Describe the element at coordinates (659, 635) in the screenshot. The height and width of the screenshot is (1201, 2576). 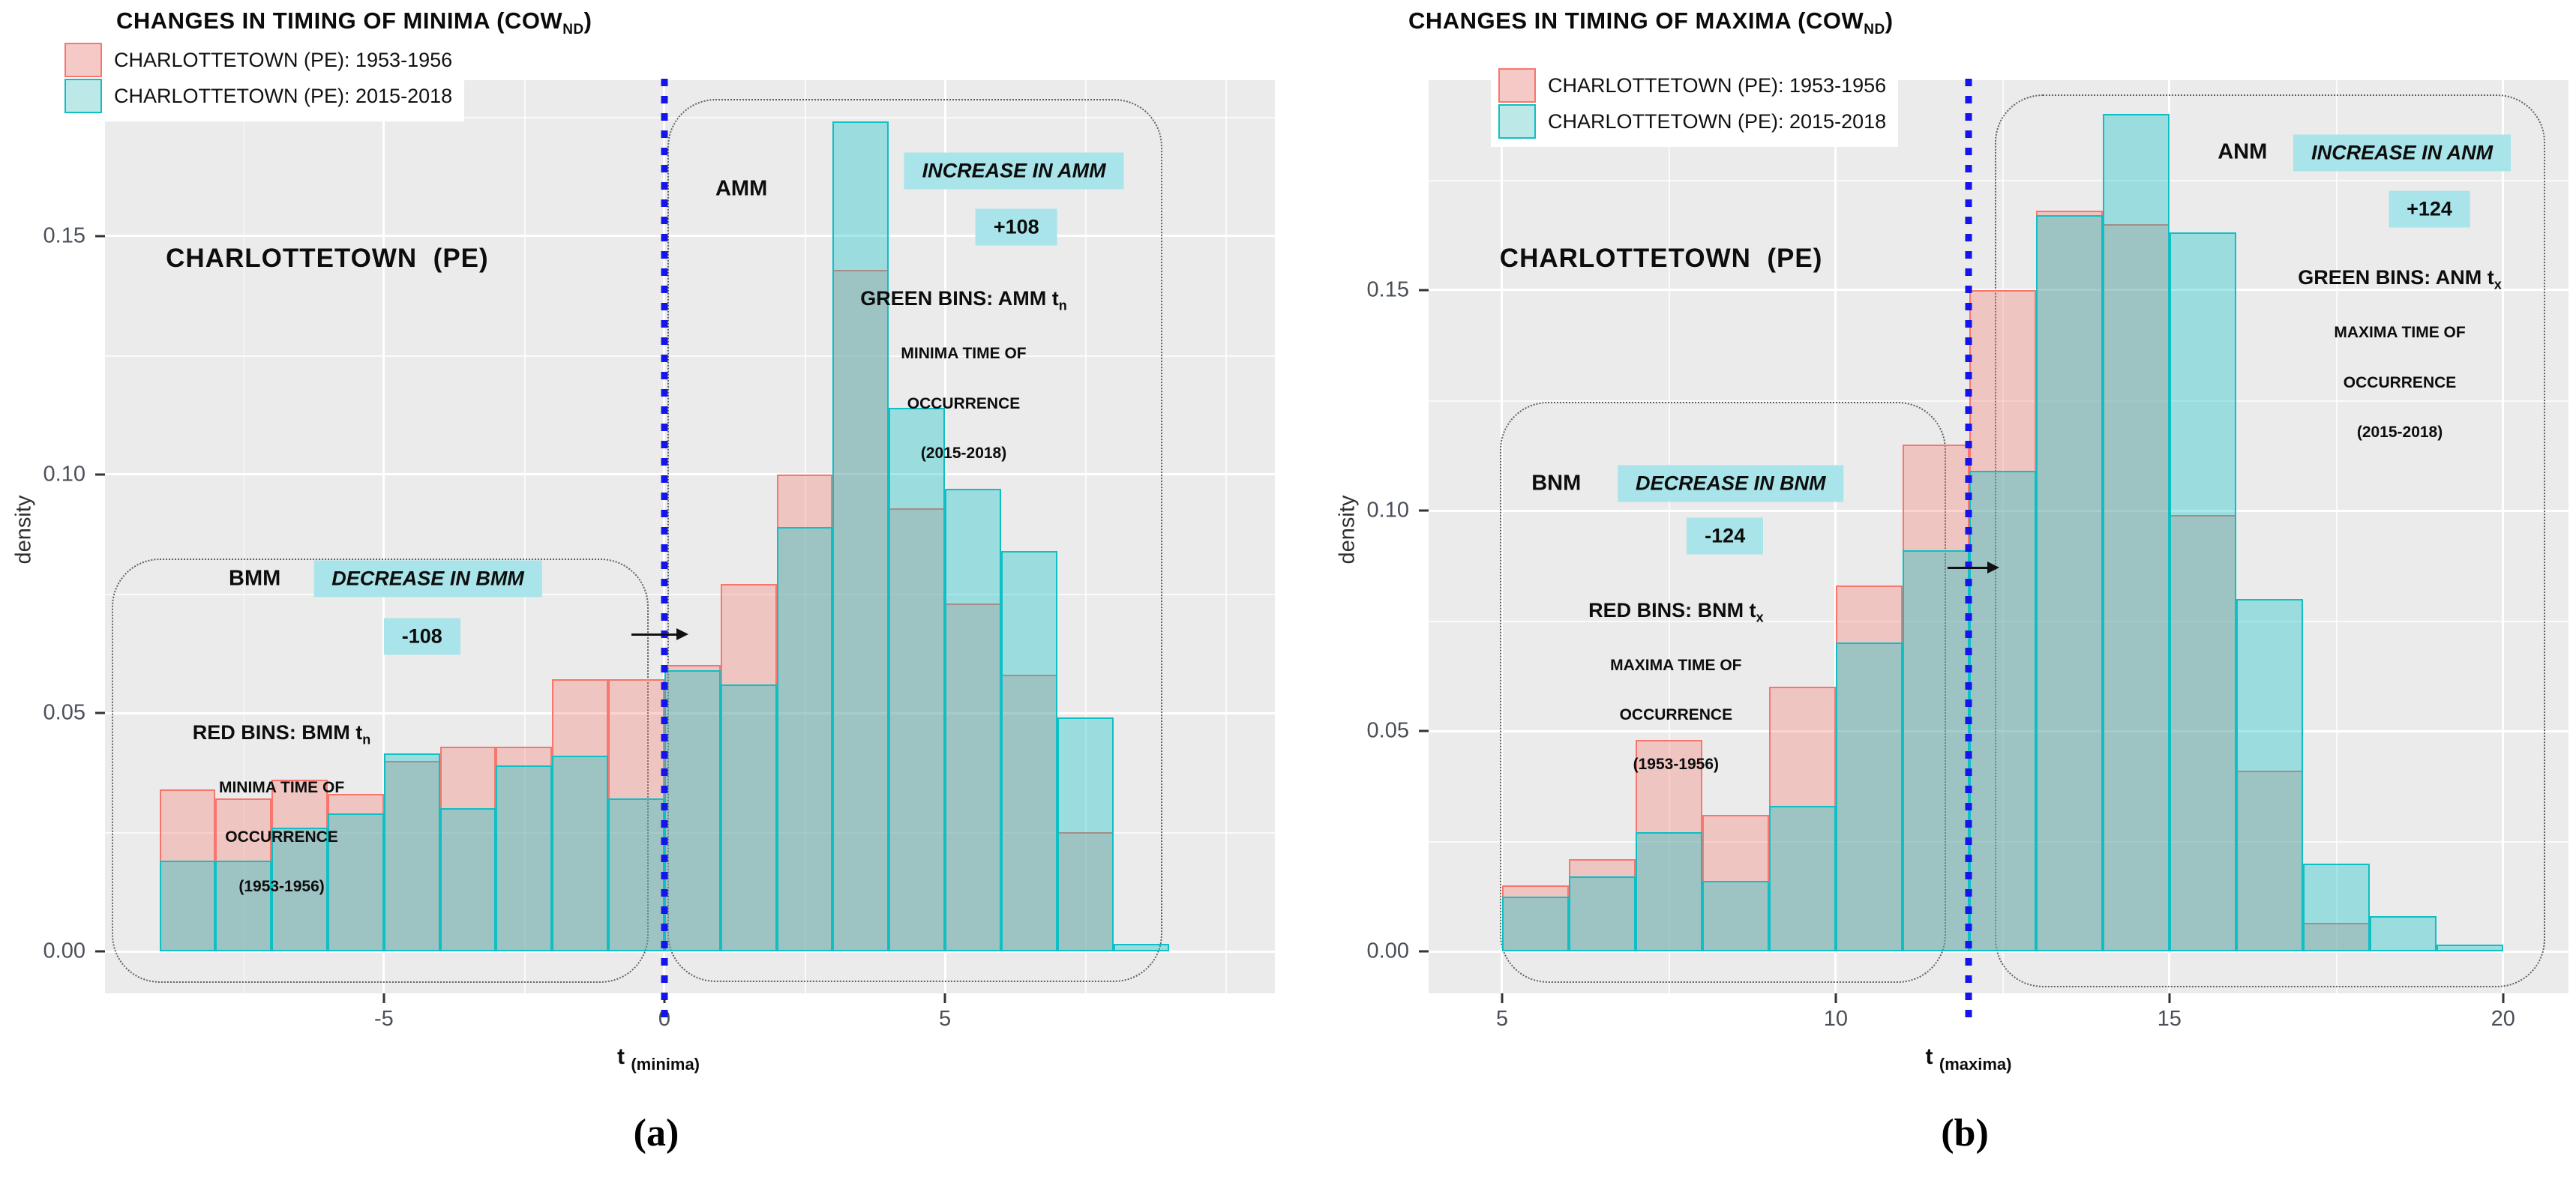
I see `shift-arrow-icon` at that location.